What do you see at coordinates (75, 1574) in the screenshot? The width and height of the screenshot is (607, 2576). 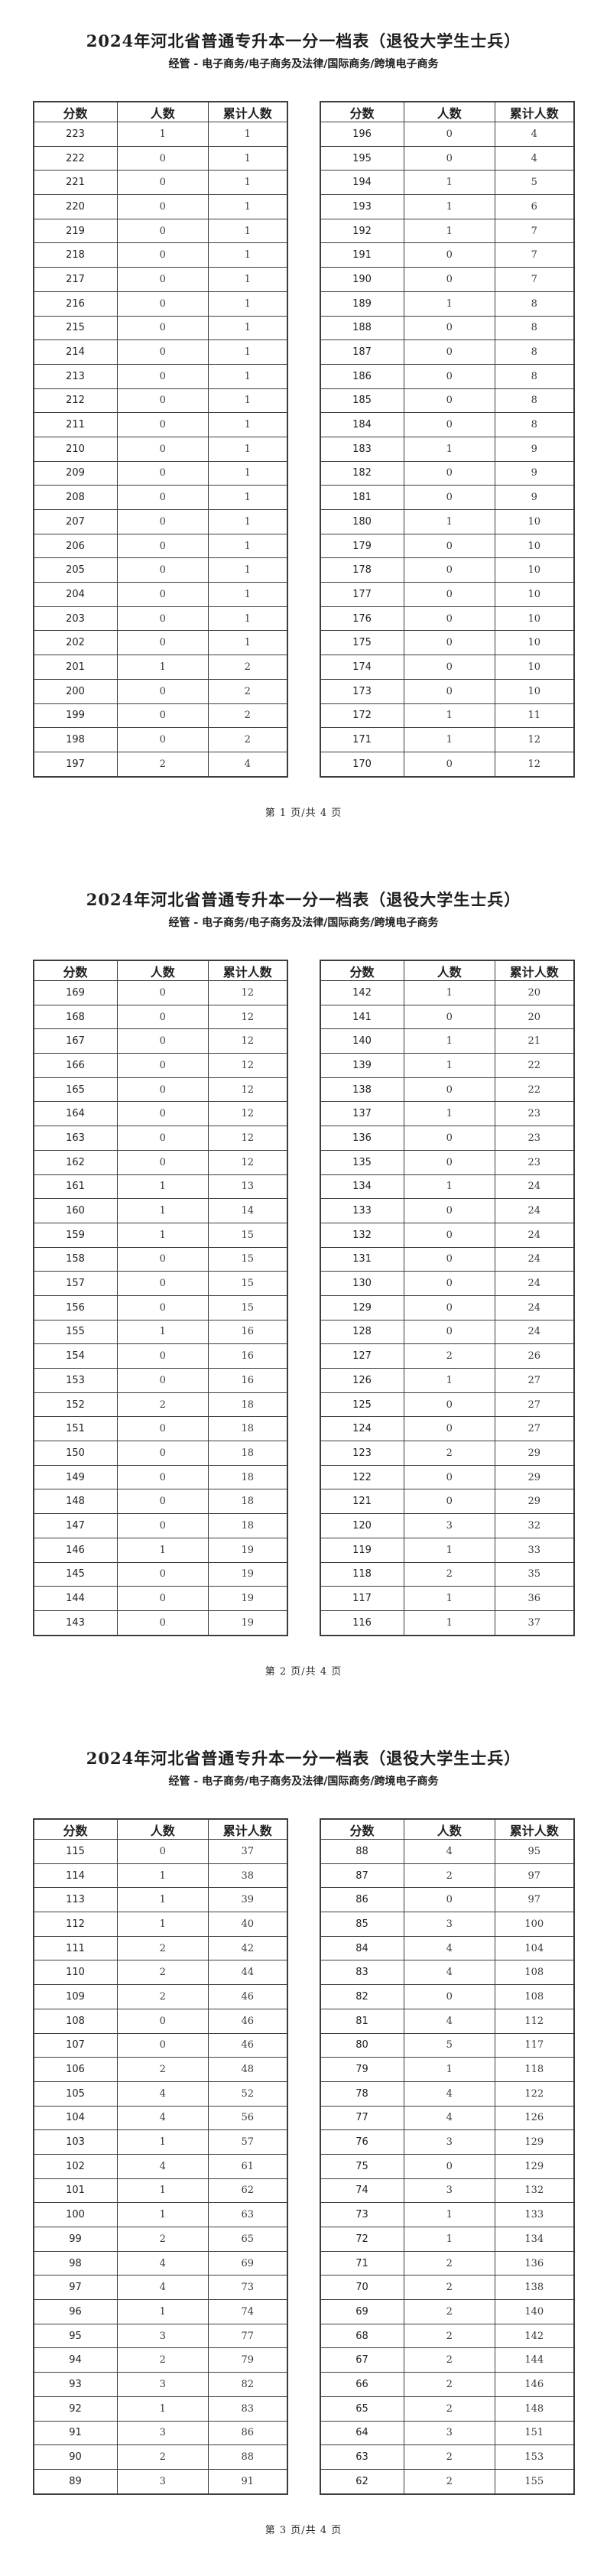 I see `score-cell: 145` at bounding box center [75, 1574].